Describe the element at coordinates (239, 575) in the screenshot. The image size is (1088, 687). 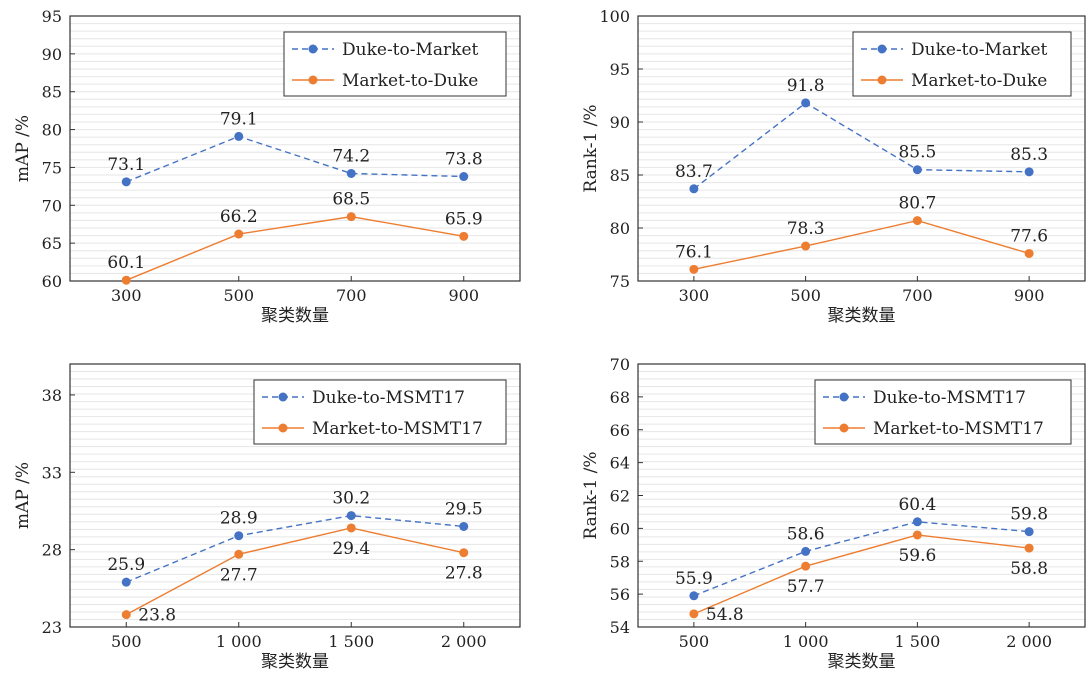
I see `data-label: 27.7` at that location.